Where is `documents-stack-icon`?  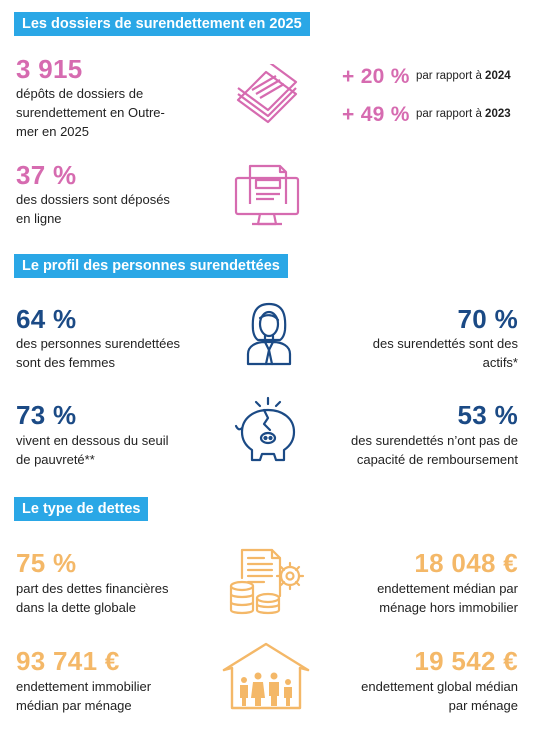 documents-stack-icon is located at coordinates (267, 94).